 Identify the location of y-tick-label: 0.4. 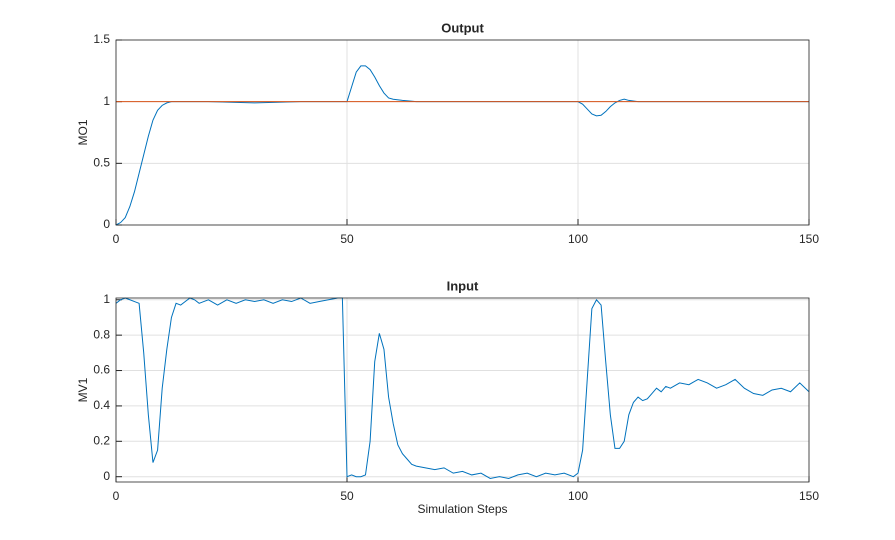
(101, 405).